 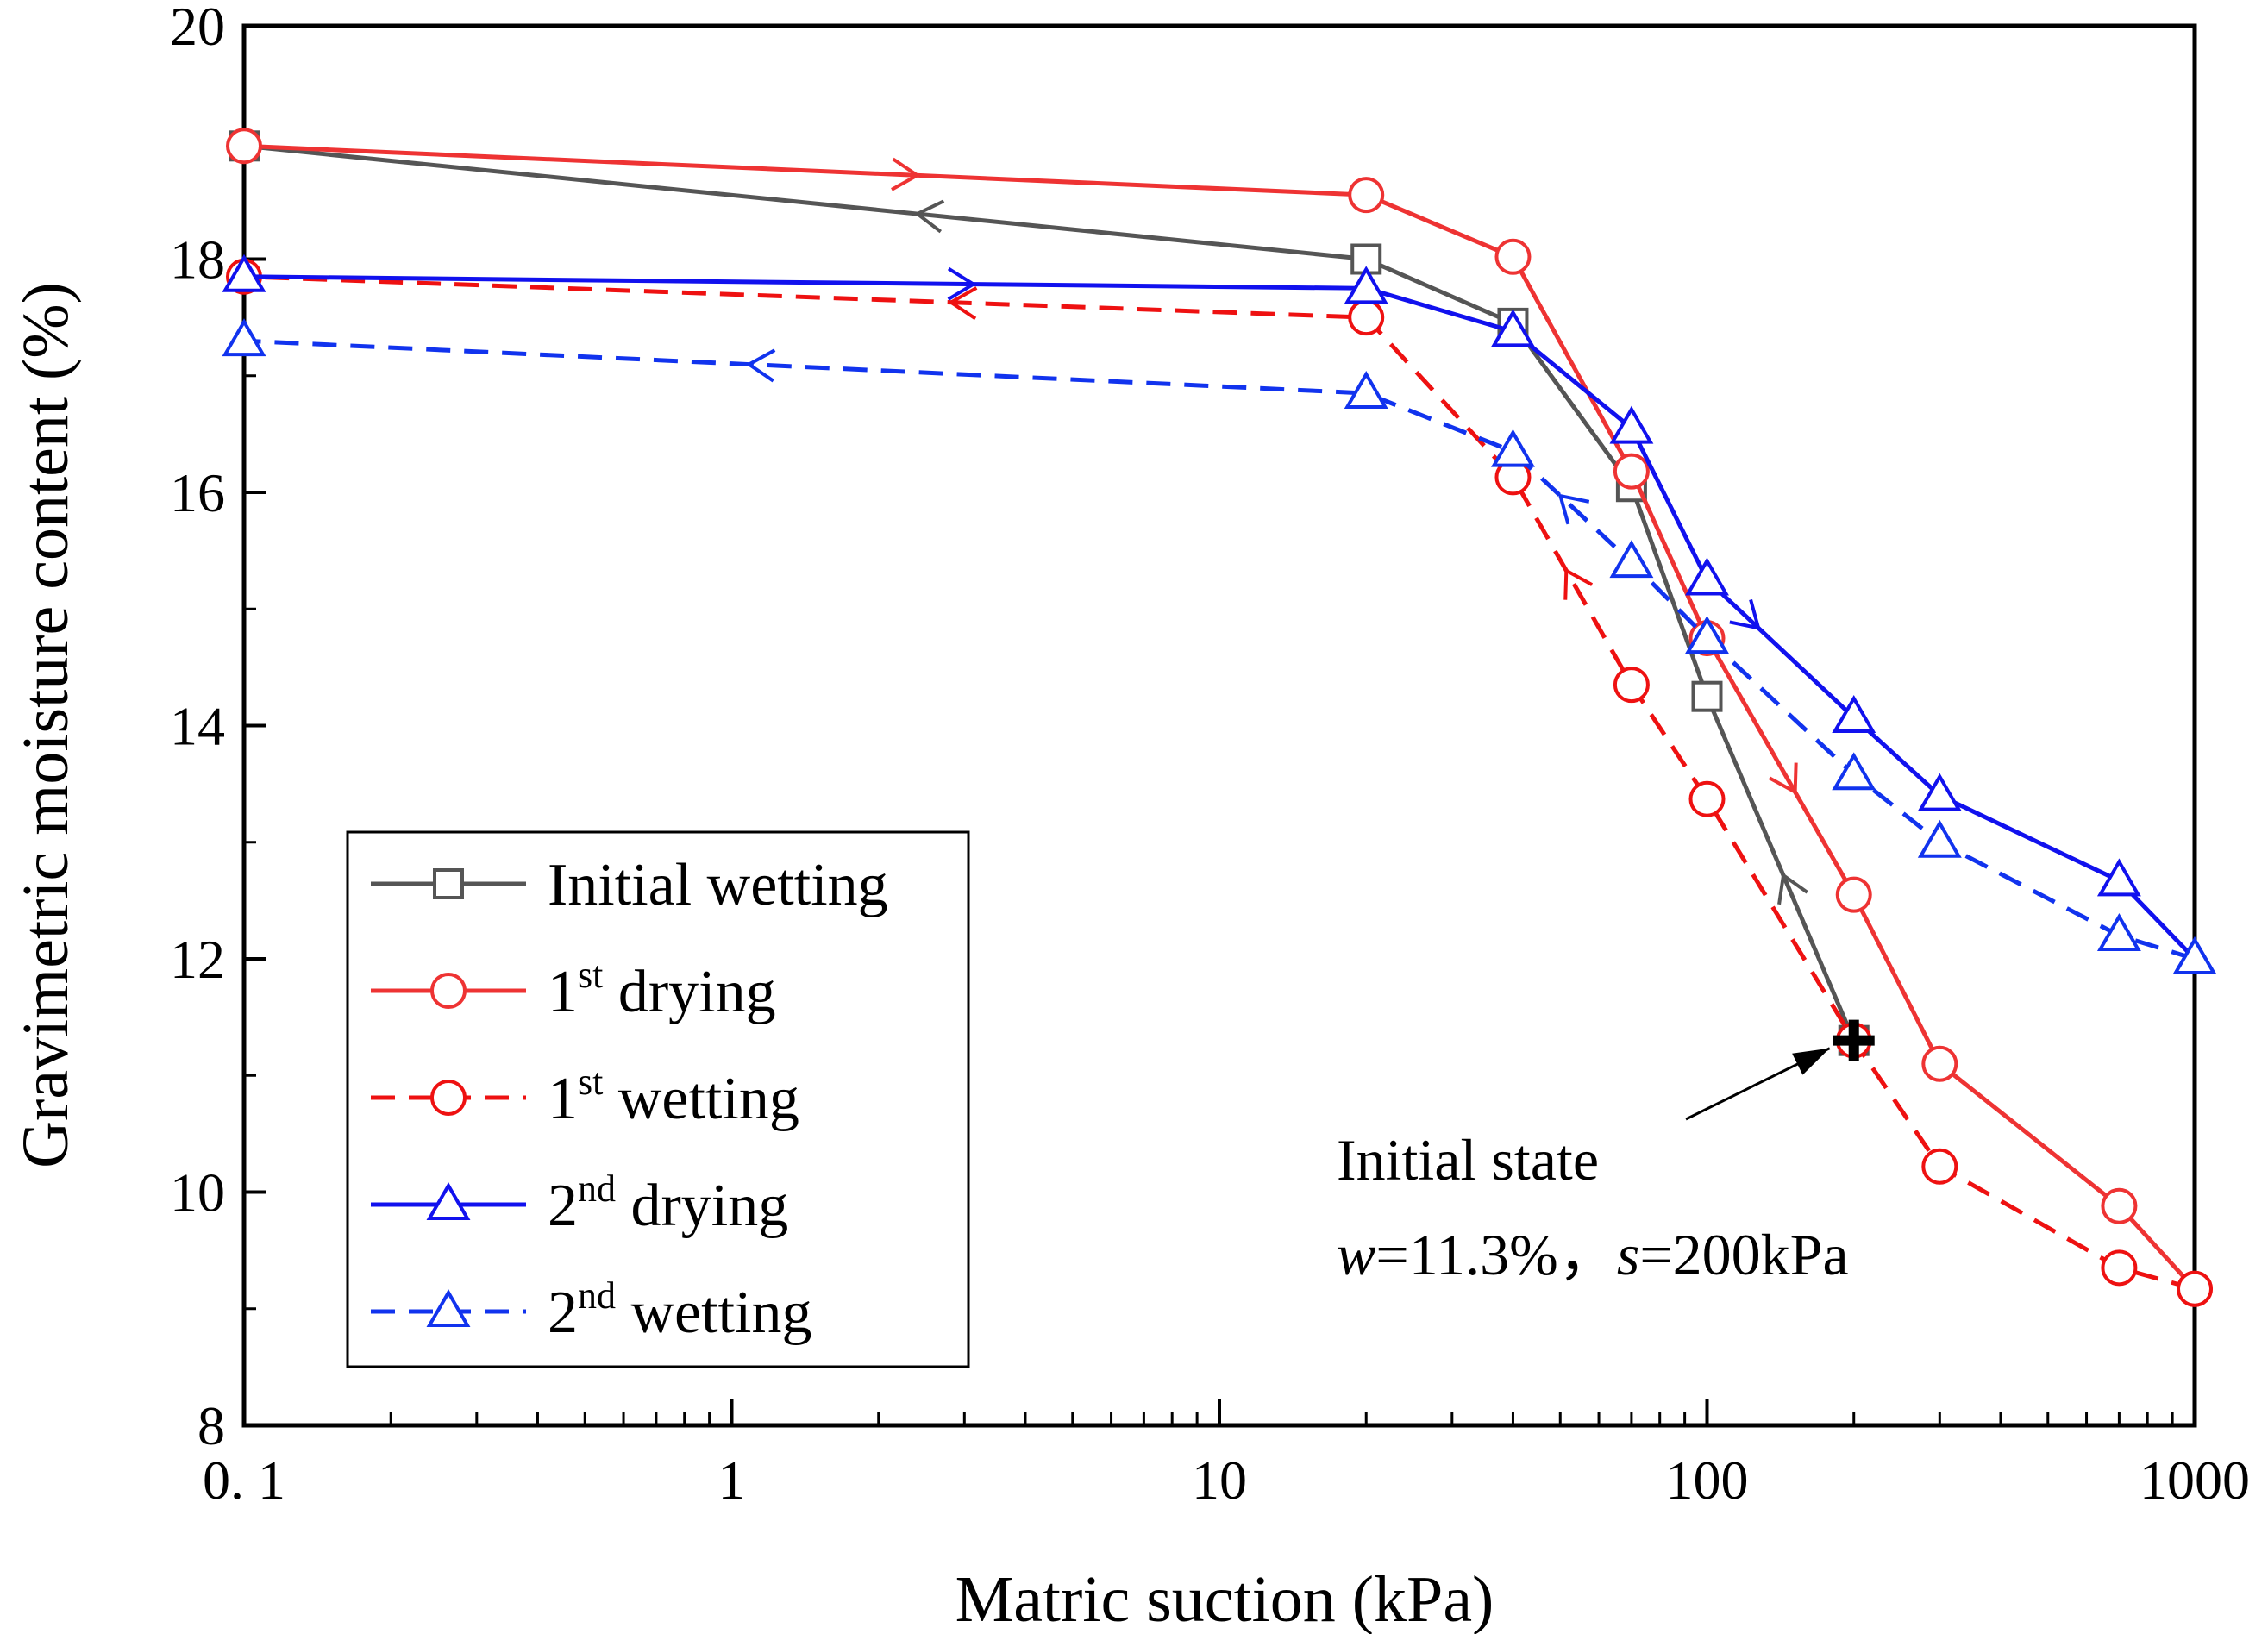 What do you see at coordinates (197, 260) in the screenshot?
I see `y-tick-label: 18` at bounding box center [197, 260].